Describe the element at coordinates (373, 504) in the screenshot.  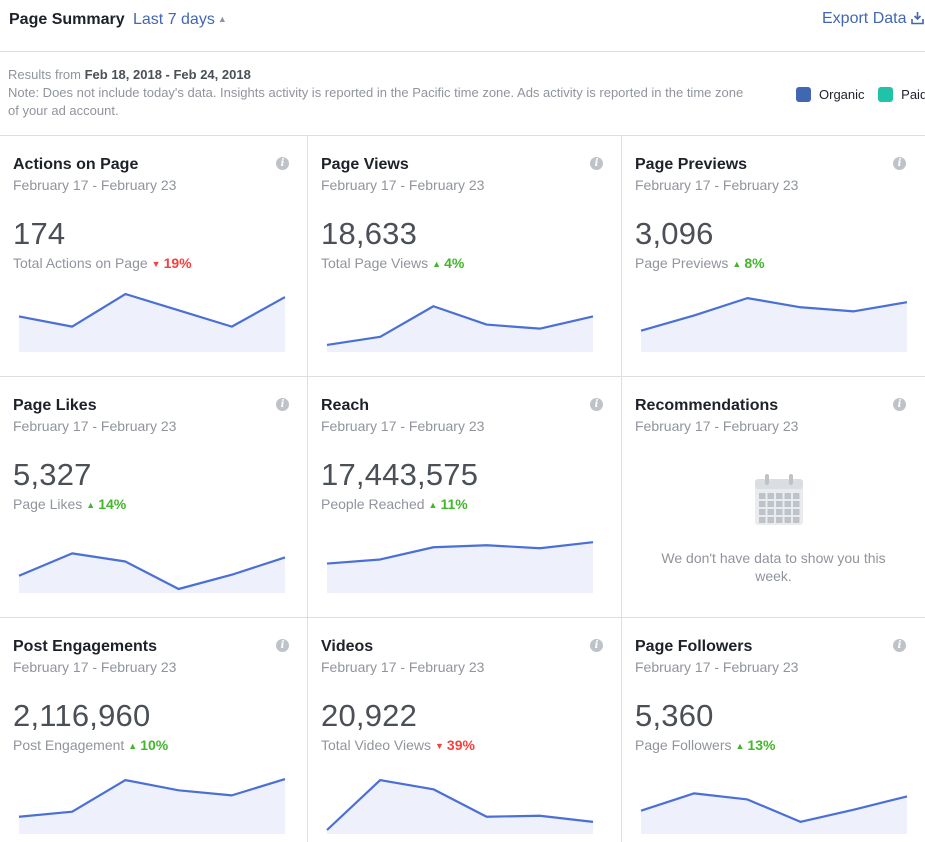
I see `metric-sublabel-text: People Reached` at that location.